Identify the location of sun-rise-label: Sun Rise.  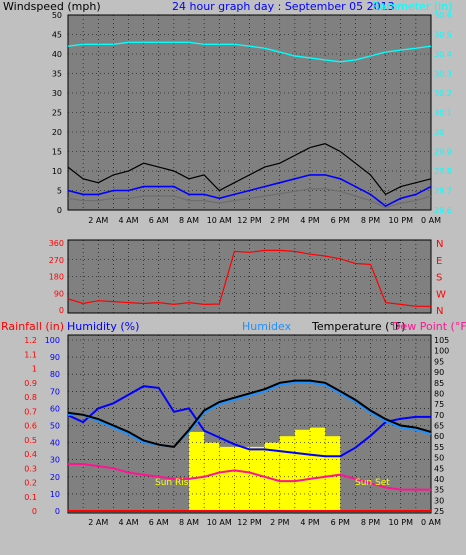
(174, 483).